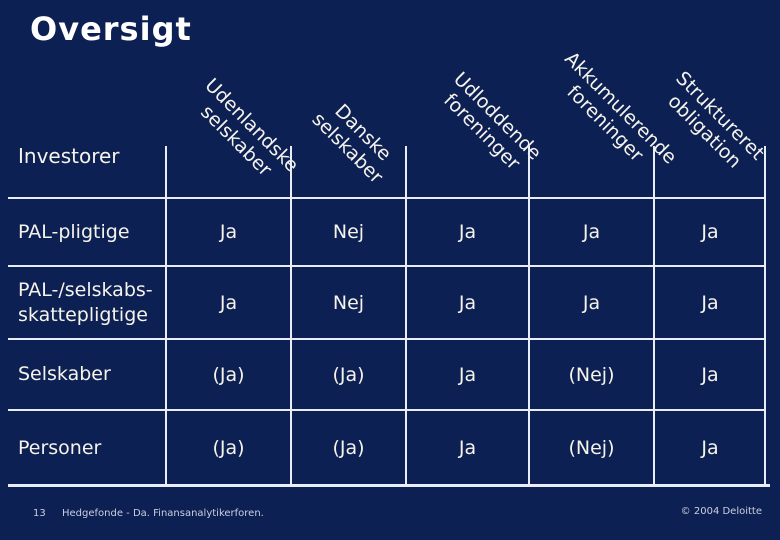 This screenshot has width=780, height=540. What do you see at coordinates (250, 127) in the screenshot?
I see `column-header-label: Udenlandske selskaber` at bounding box center [250, 127].